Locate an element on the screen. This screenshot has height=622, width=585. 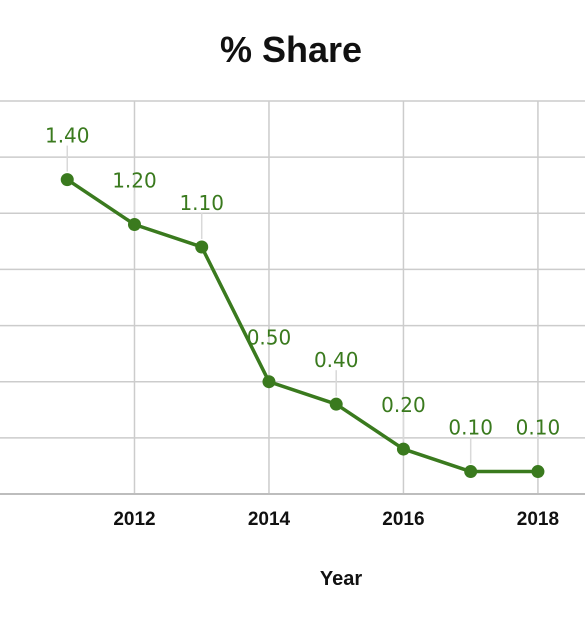
data-label: 0.20 is located at coordinates (403, 405).